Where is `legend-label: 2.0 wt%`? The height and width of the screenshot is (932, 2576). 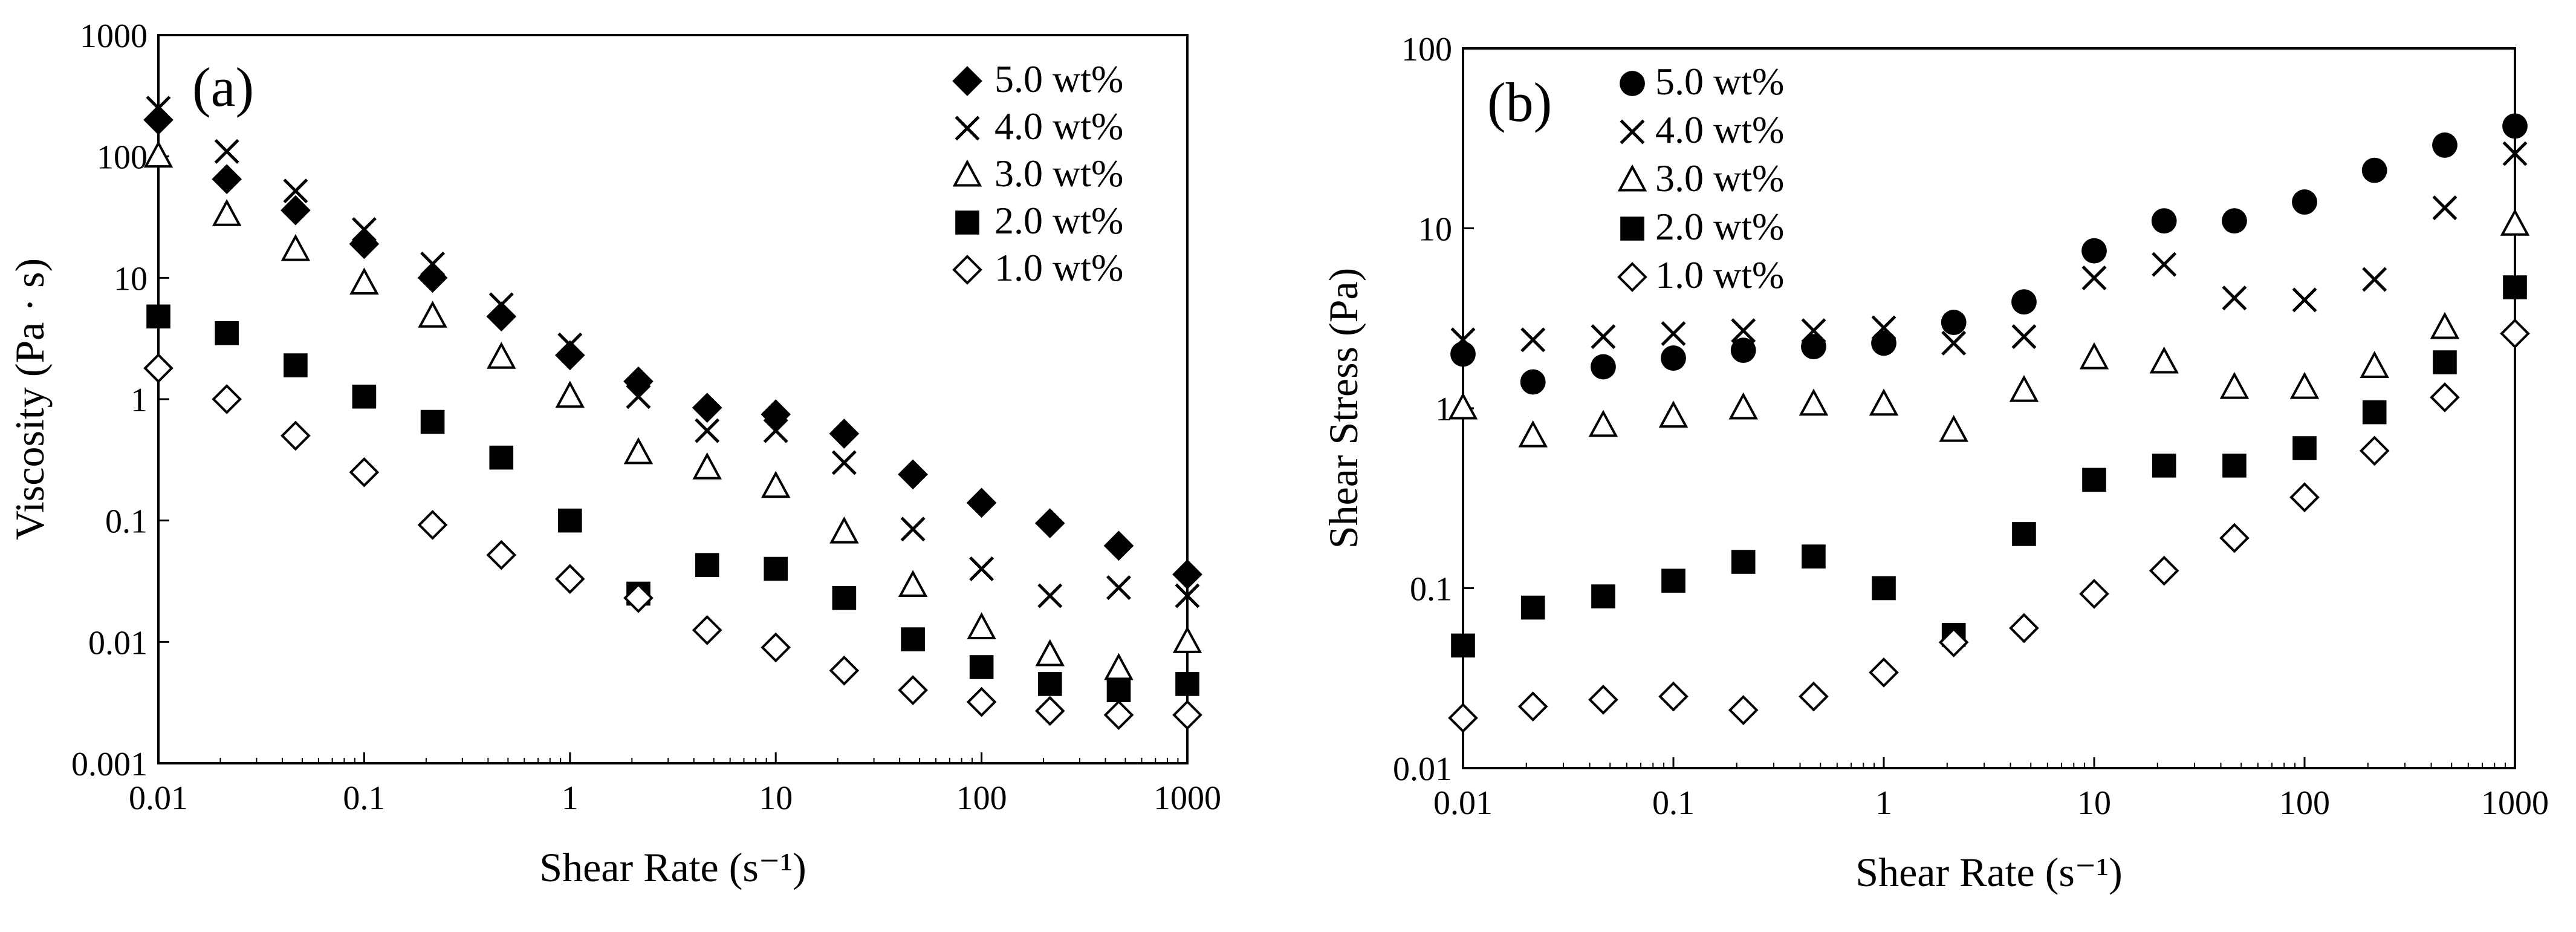
legend-label: 2.0 wt% is located at coordinates (1719, 226).